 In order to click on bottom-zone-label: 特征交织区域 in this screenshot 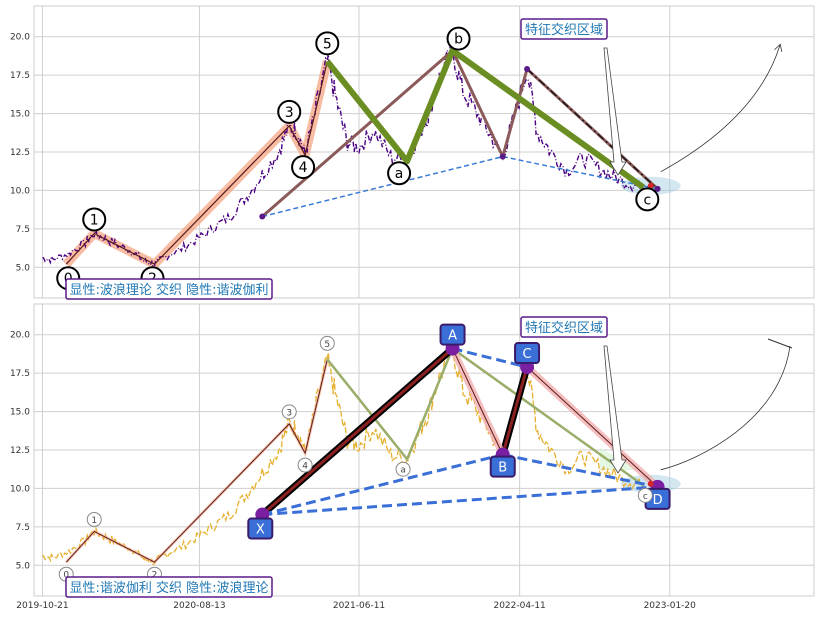, I will do `click(564, 327)`.